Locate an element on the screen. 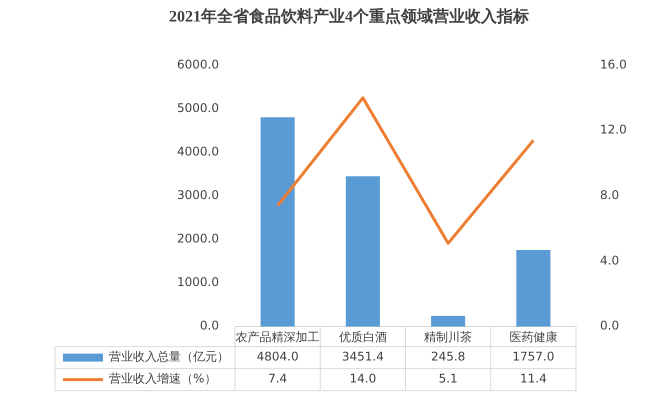  legend-label: 营业收入总量（亿元） is located at coordinates (169, 357).